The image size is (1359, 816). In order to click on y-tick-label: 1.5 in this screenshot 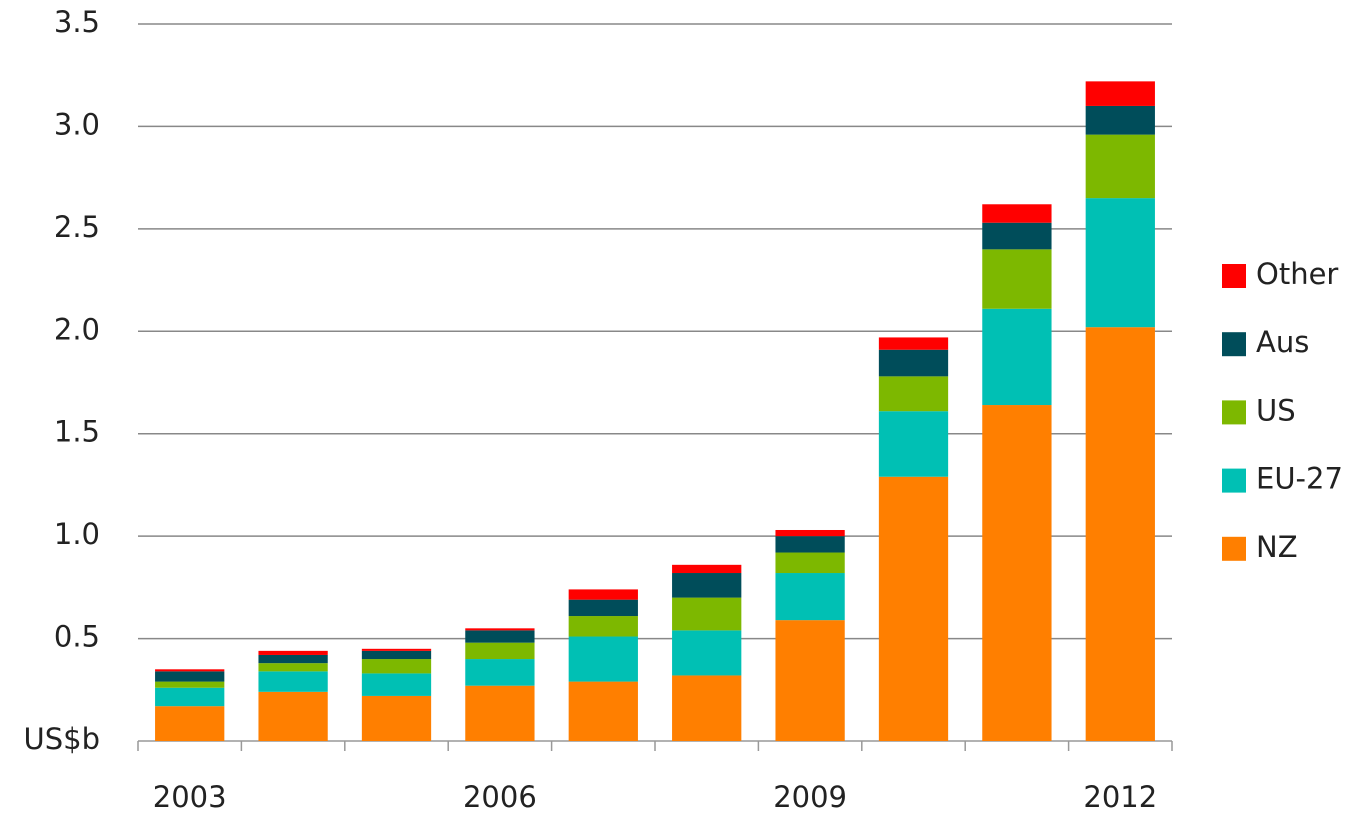, I will do `click(77, 432)`.